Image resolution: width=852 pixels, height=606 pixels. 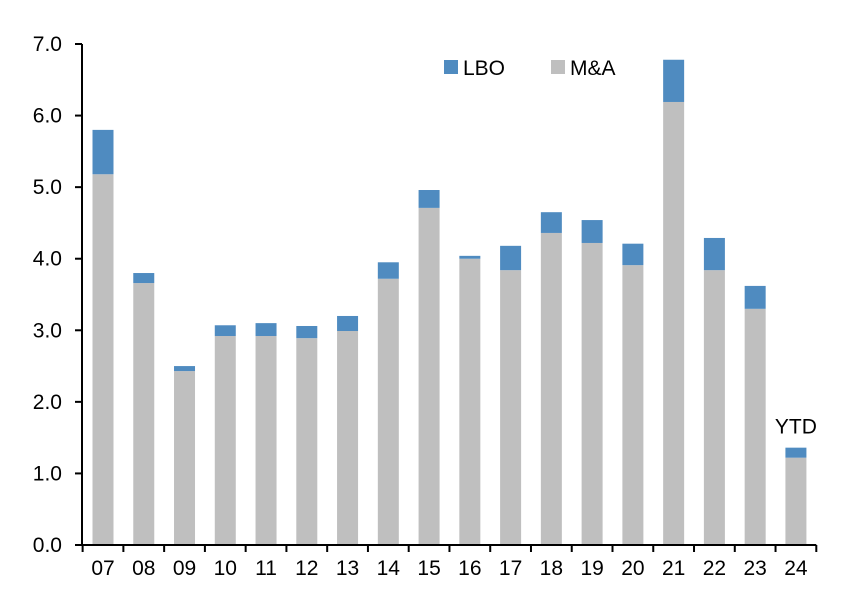 What do you see at coordinates (47, 44) in the screenshot?
I see `y-tick-label-7.0: 7.0` at bounding box center [47, 44].